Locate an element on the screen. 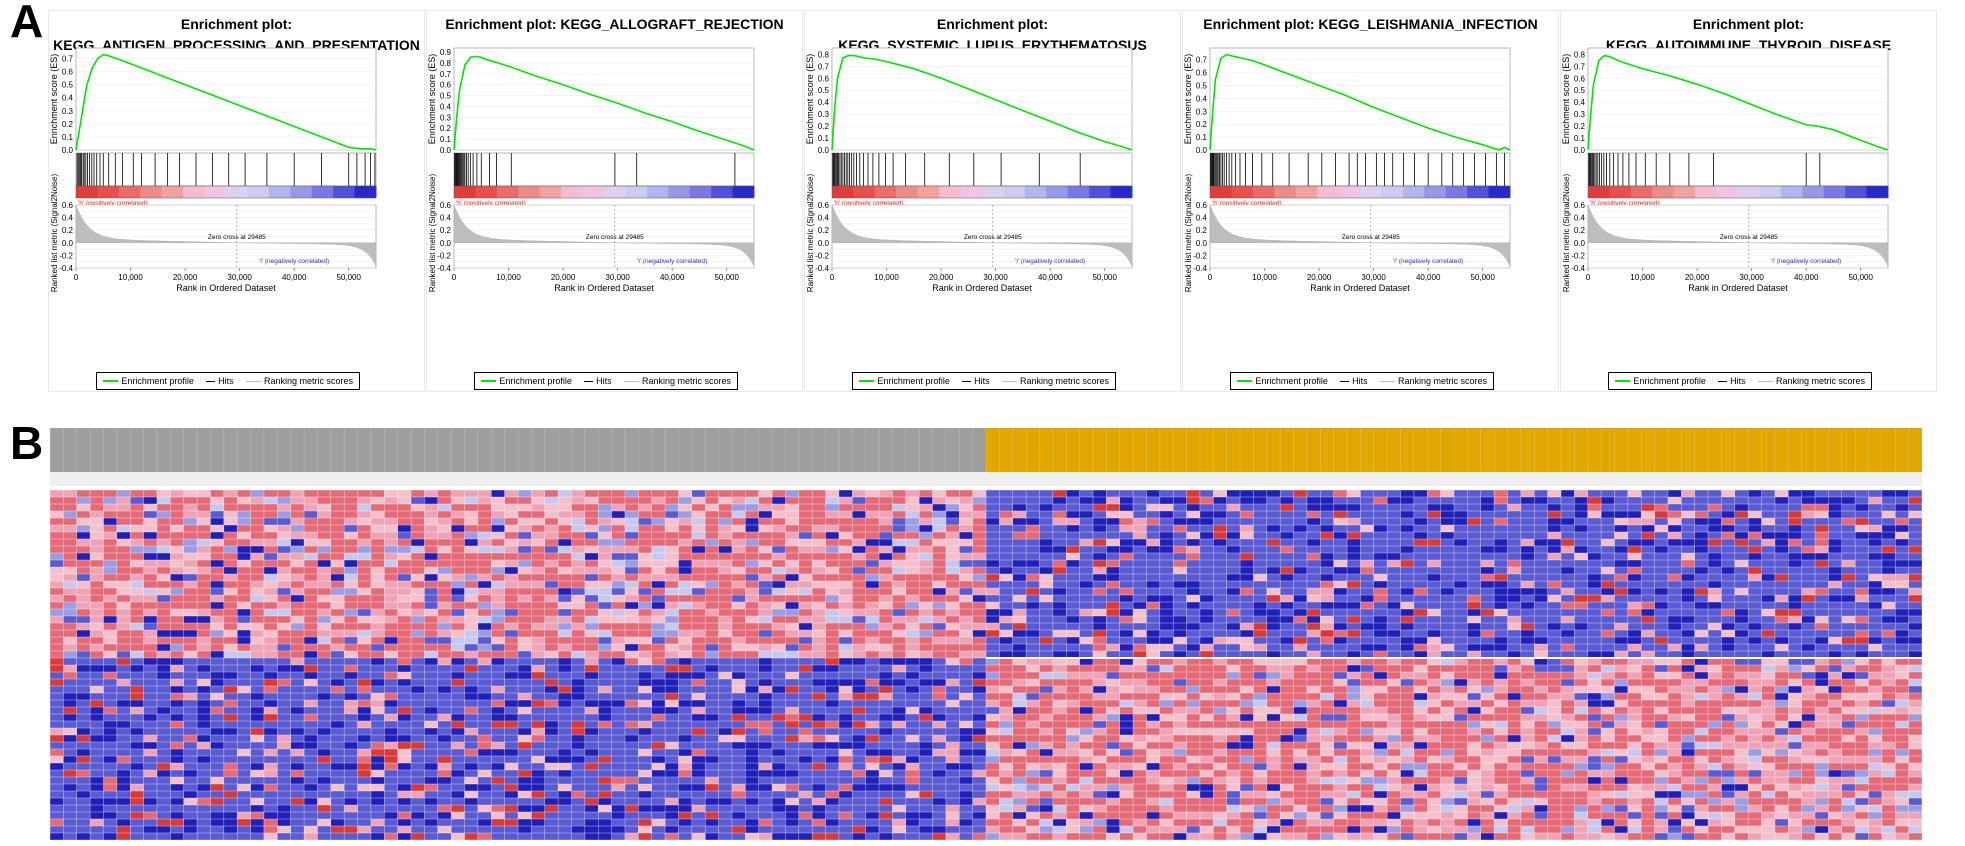 This screenshot has height=846, width=1965. ranked-tick-label: 0.4 is located at coordinates (1202, 218).